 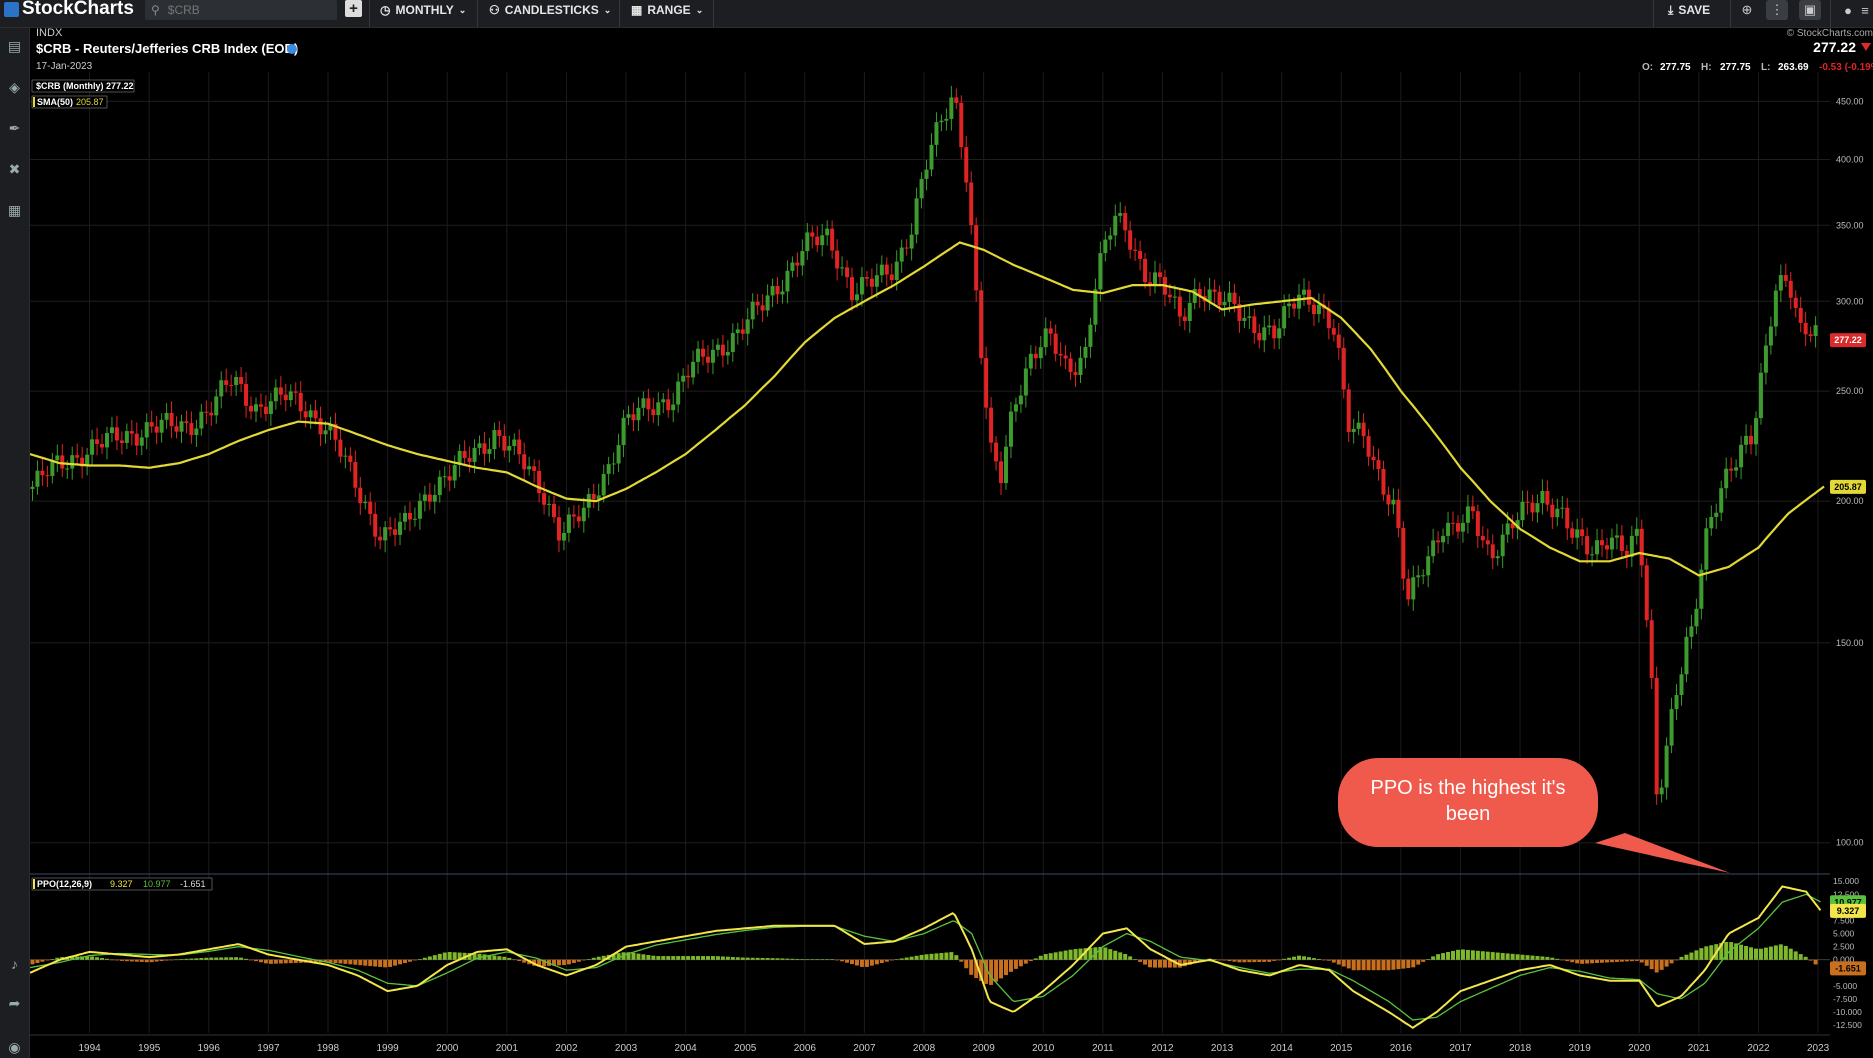 What do you see at coordinates (14, 1047) in the screenshot?
I see `camera-icon: ◉` at bounding box center [14, 1047].